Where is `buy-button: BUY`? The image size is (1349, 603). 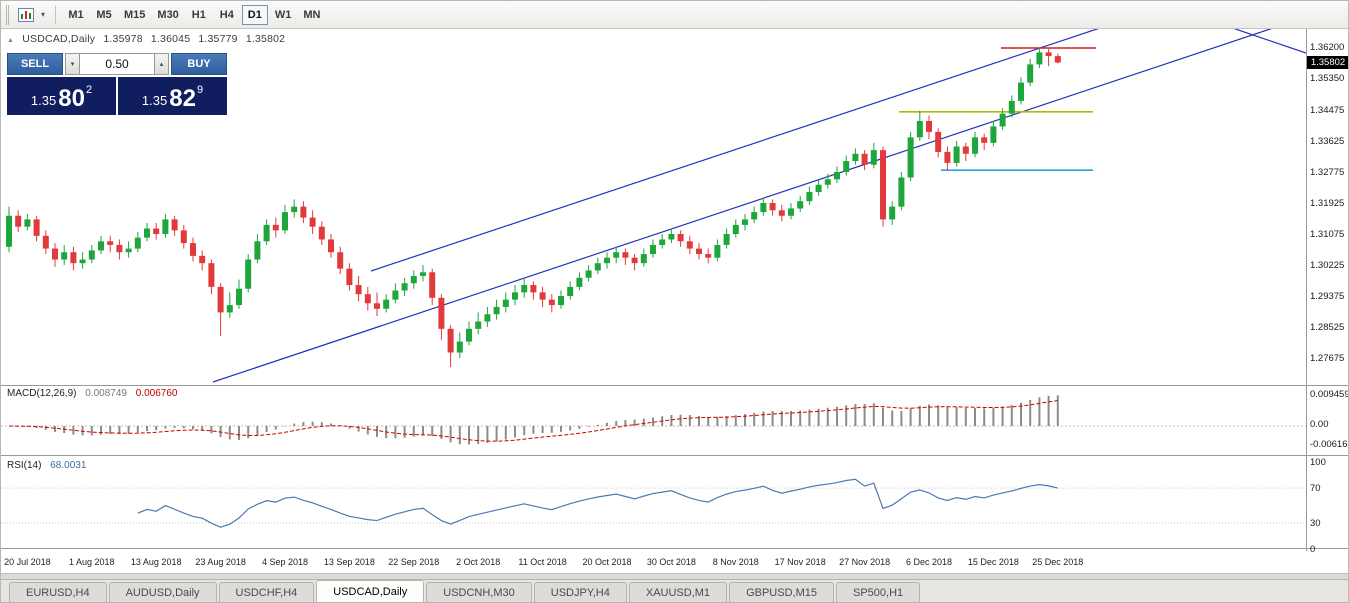
buy-button: BUY is located at coordinates (199, 64).